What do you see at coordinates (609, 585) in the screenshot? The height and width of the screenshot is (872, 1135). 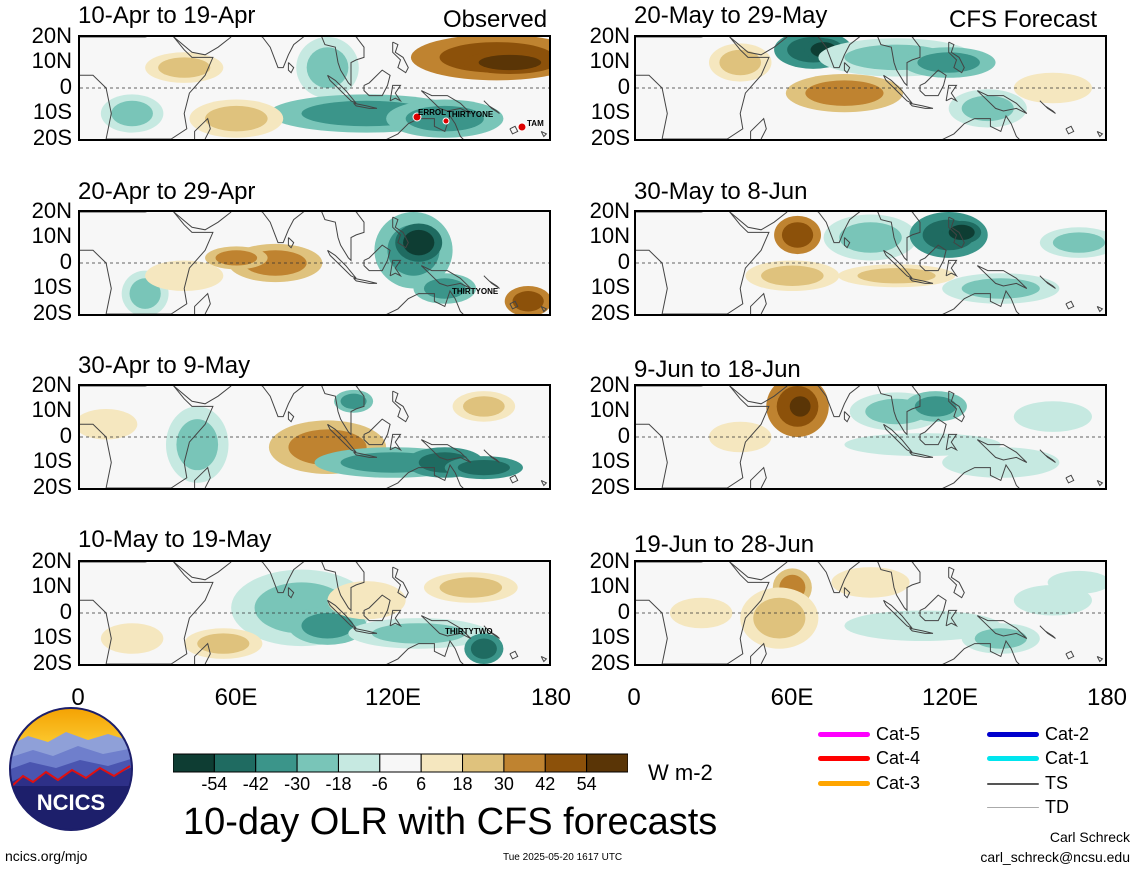 I see `lat-label-fcst-4-1: 10N` at bounding box center [609, 585].